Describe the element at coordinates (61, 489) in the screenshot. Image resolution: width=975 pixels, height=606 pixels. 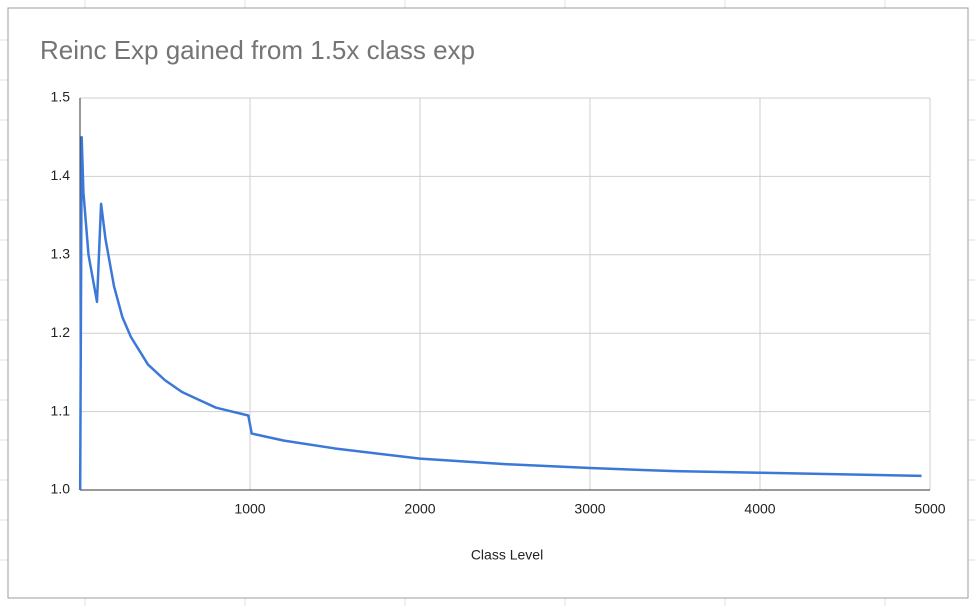
I see `y-tick-label: 1.0` at that location.